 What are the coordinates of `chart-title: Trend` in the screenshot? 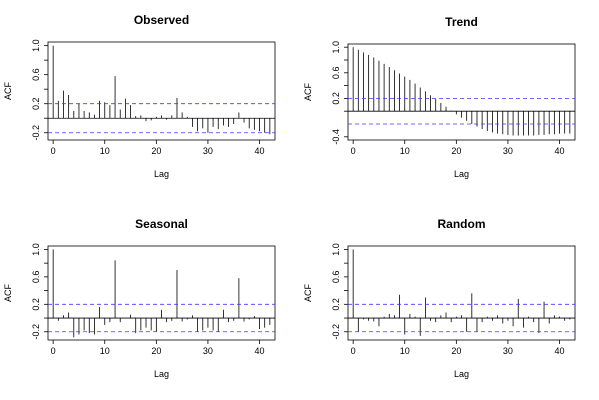 It's located at (461, 22).